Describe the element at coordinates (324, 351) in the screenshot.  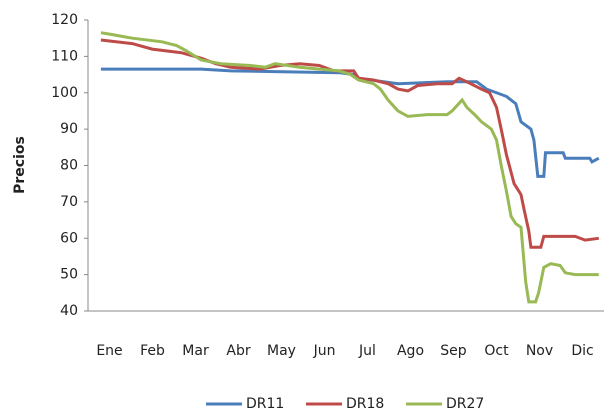
I see `x-tick-label: Jun` at that location.